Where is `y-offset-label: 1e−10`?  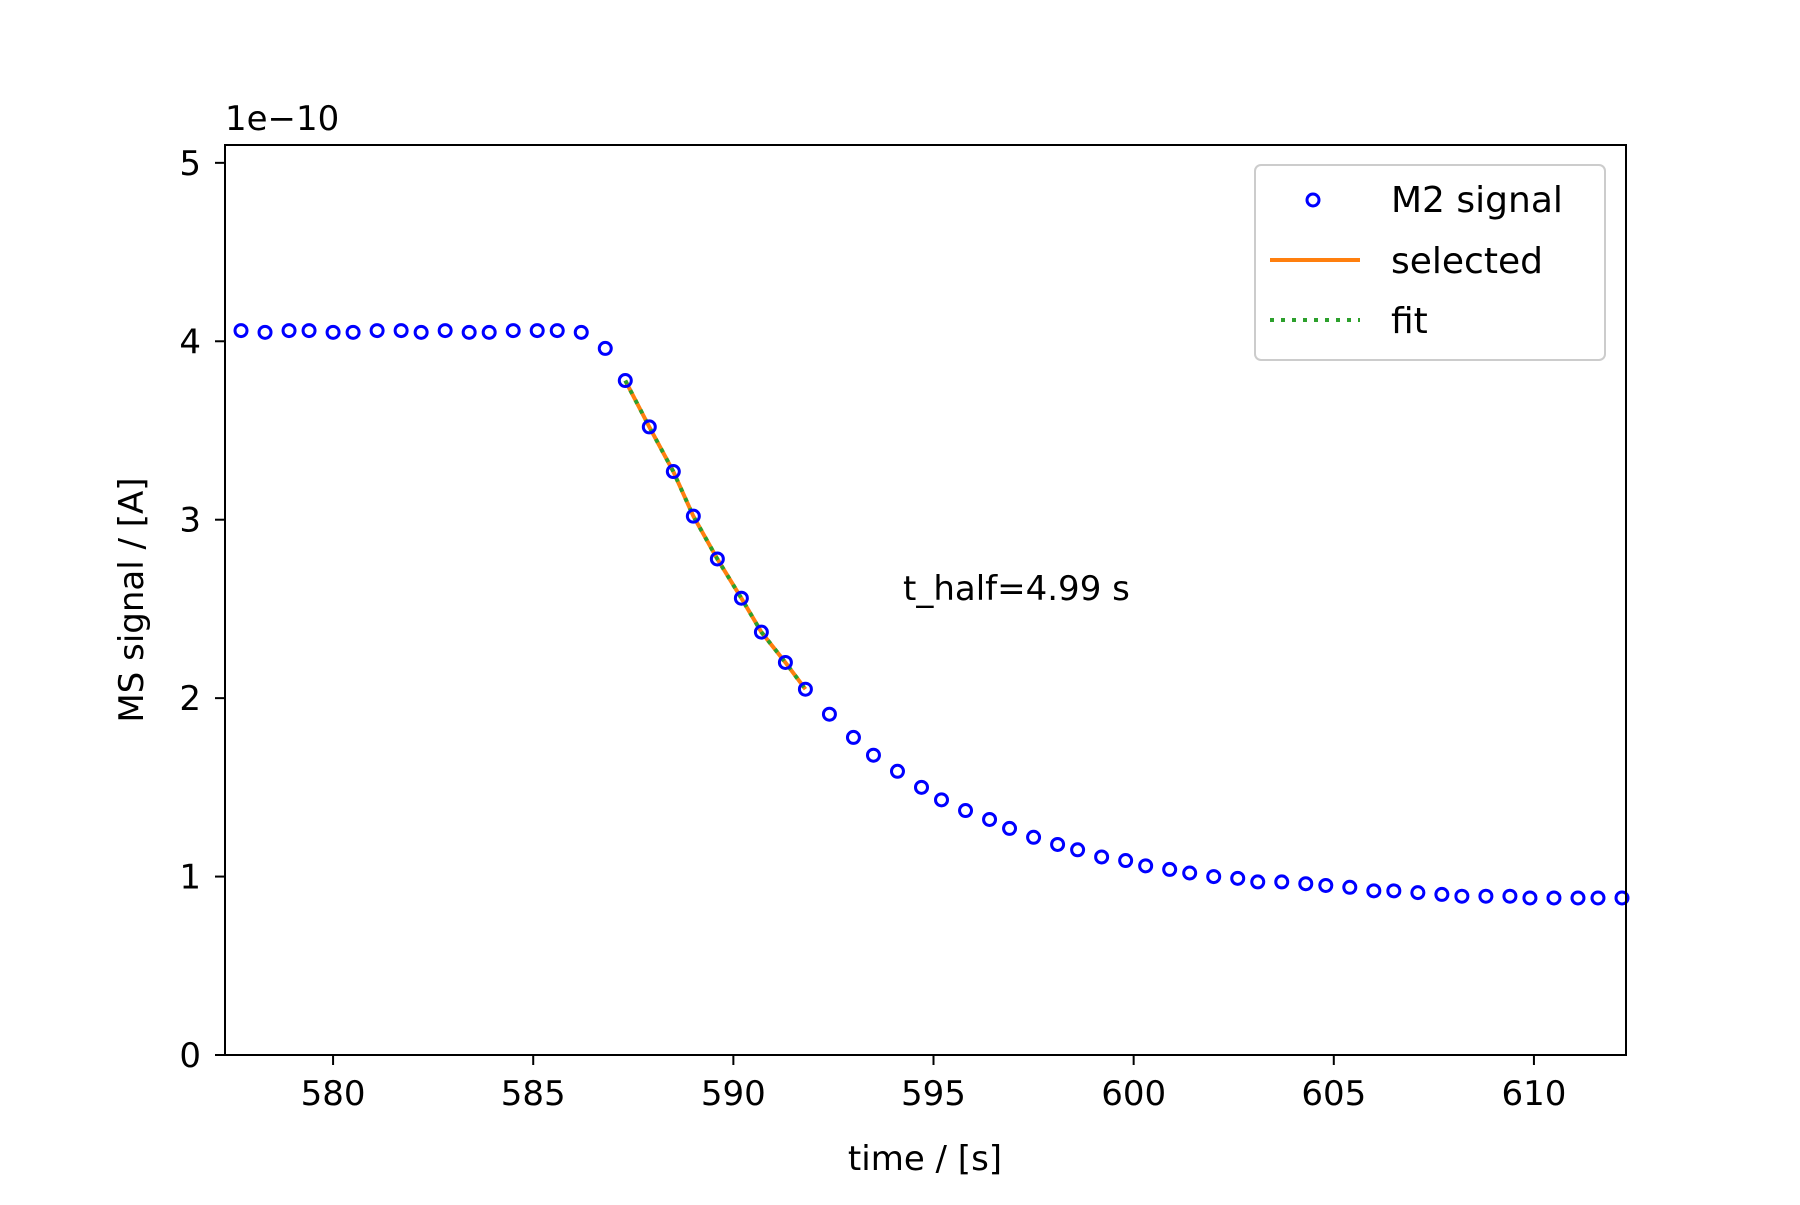
y-offset-label: 1e−10 is located at coordinates (282, 119).